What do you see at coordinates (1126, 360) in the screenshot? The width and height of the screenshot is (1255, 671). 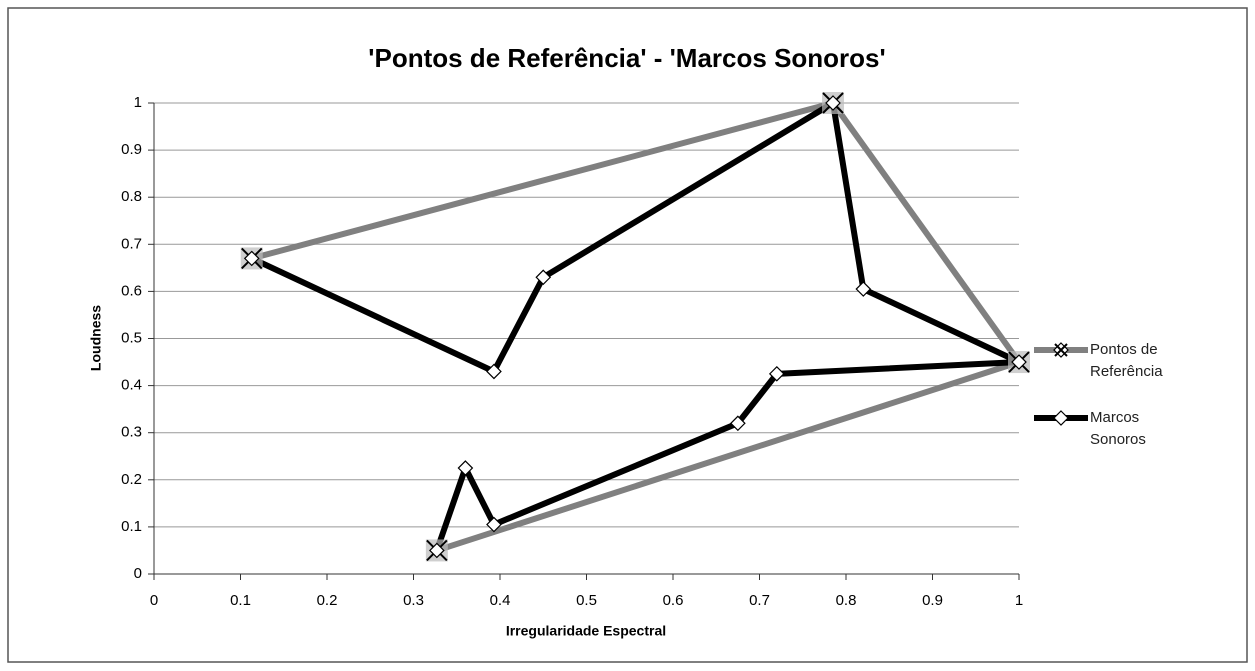 I see `legend-label: Pontos de Referência` at bounding box center [1126, 360].